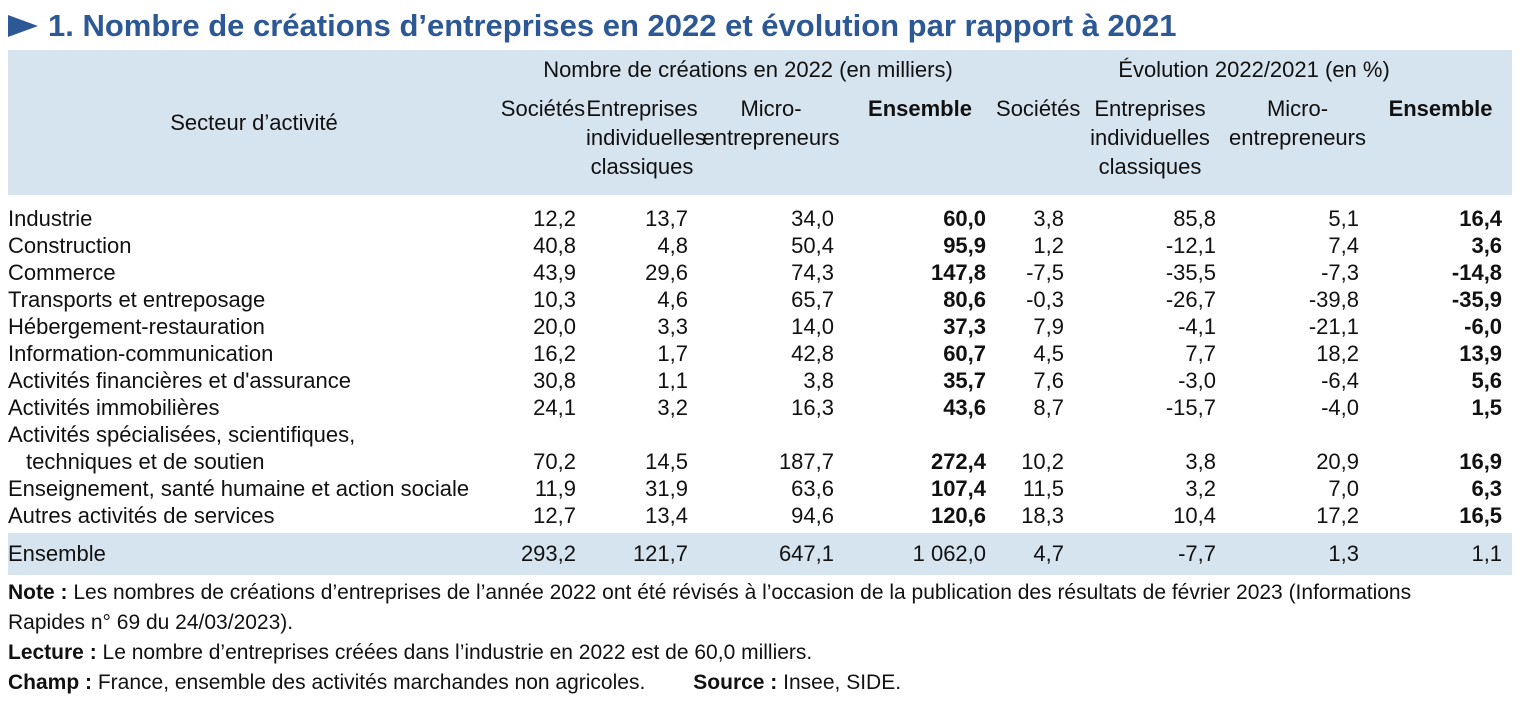 This screenshot has width=1529, height=712. I want to click on cell-ei: 14,5, so click(666, 461).